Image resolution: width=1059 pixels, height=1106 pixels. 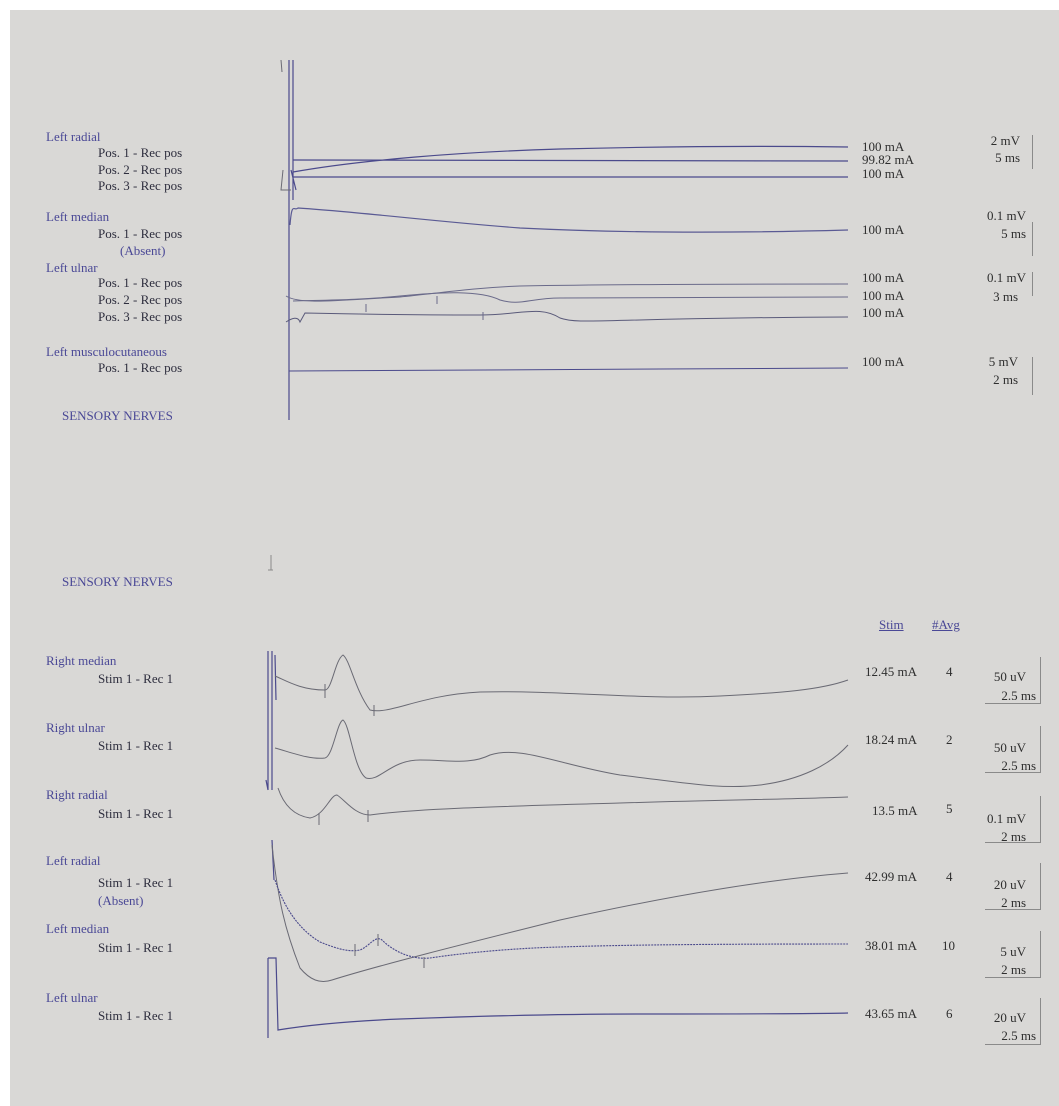 I want to click on stim-value: 42.99 mA, so click(x=891, y=876).